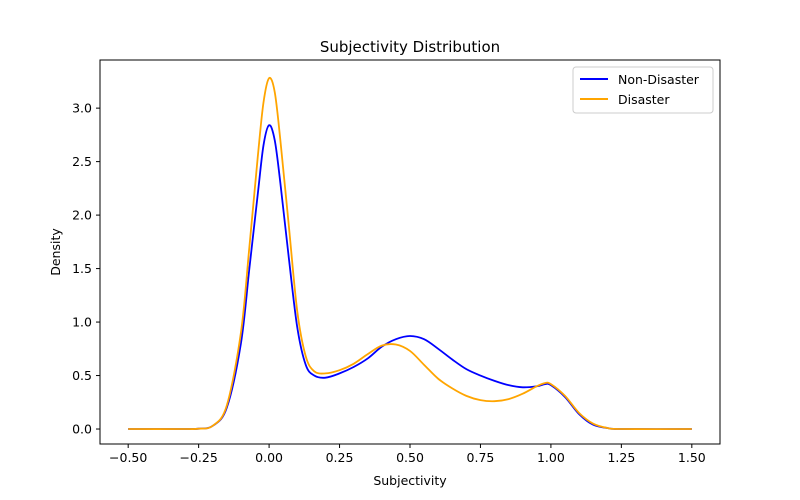 The image size is (800, 500). What do you see at coordinates (82, 108) in the screenshot?
I see `y-tick-label: 3.0` at bounding box center [82, 108].